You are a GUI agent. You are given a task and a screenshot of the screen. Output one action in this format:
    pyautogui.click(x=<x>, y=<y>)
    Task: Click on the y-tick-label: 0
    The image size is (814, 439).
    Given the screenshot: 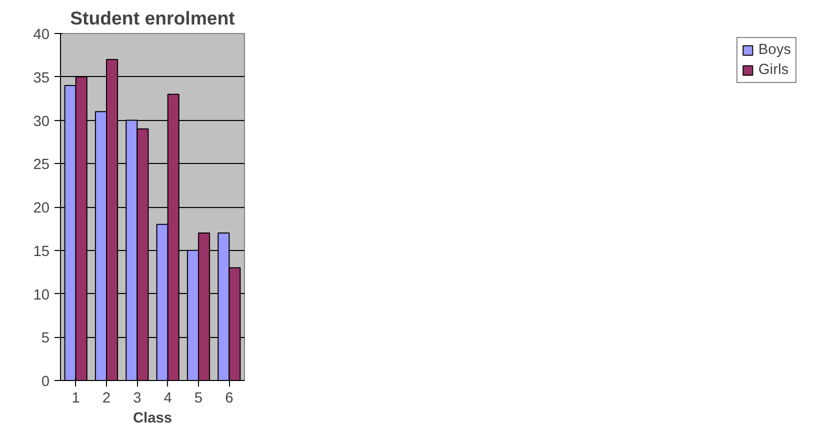 What is the action you would take?
    pyautogui.click(x=45, y=382)
    